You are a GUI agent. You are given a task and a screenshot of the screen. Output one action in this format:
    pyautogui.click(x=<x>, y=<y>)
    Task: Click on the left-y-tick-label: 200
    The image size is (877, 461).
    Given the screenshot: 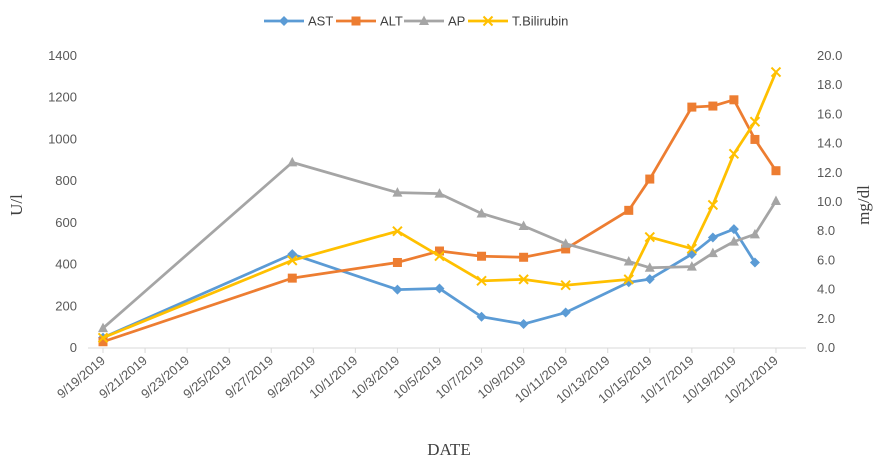 What is the action you would take?
    pyautogui.click(x=66, y=305)
    